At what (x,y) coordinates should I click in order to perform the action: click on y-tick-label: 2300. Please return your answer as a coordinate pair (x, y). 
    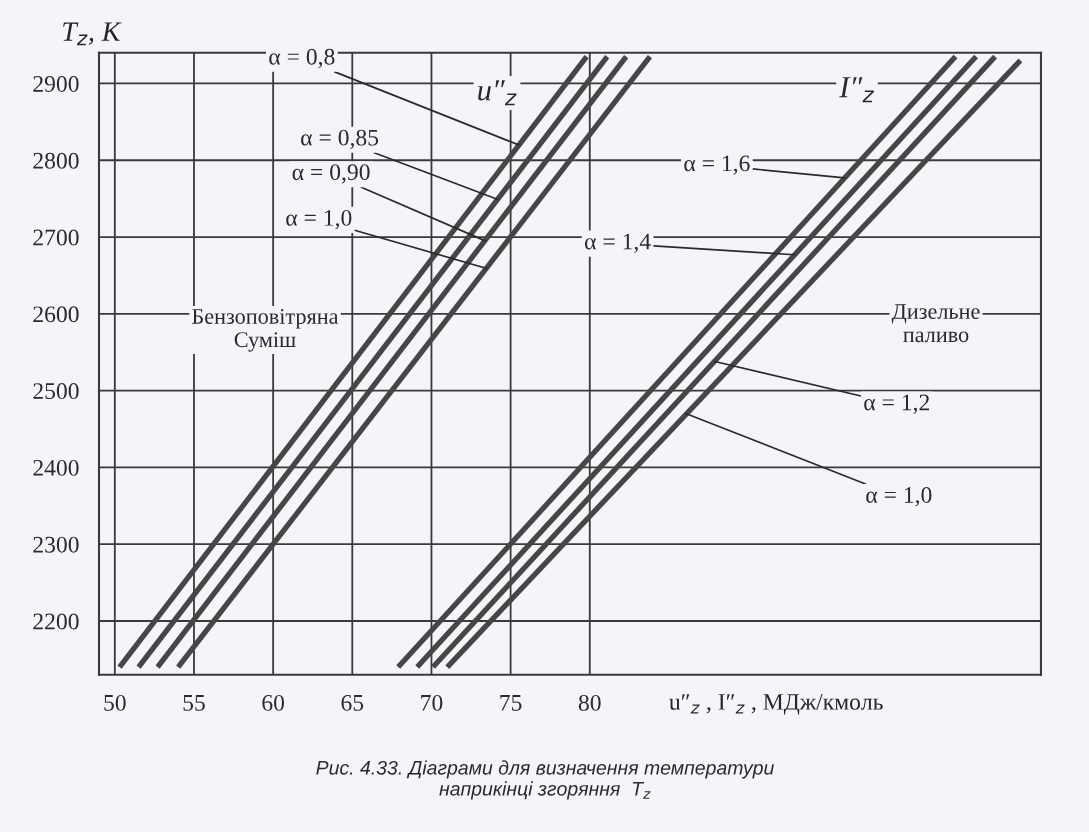
    Looking at the image, I should click on (56, 544).